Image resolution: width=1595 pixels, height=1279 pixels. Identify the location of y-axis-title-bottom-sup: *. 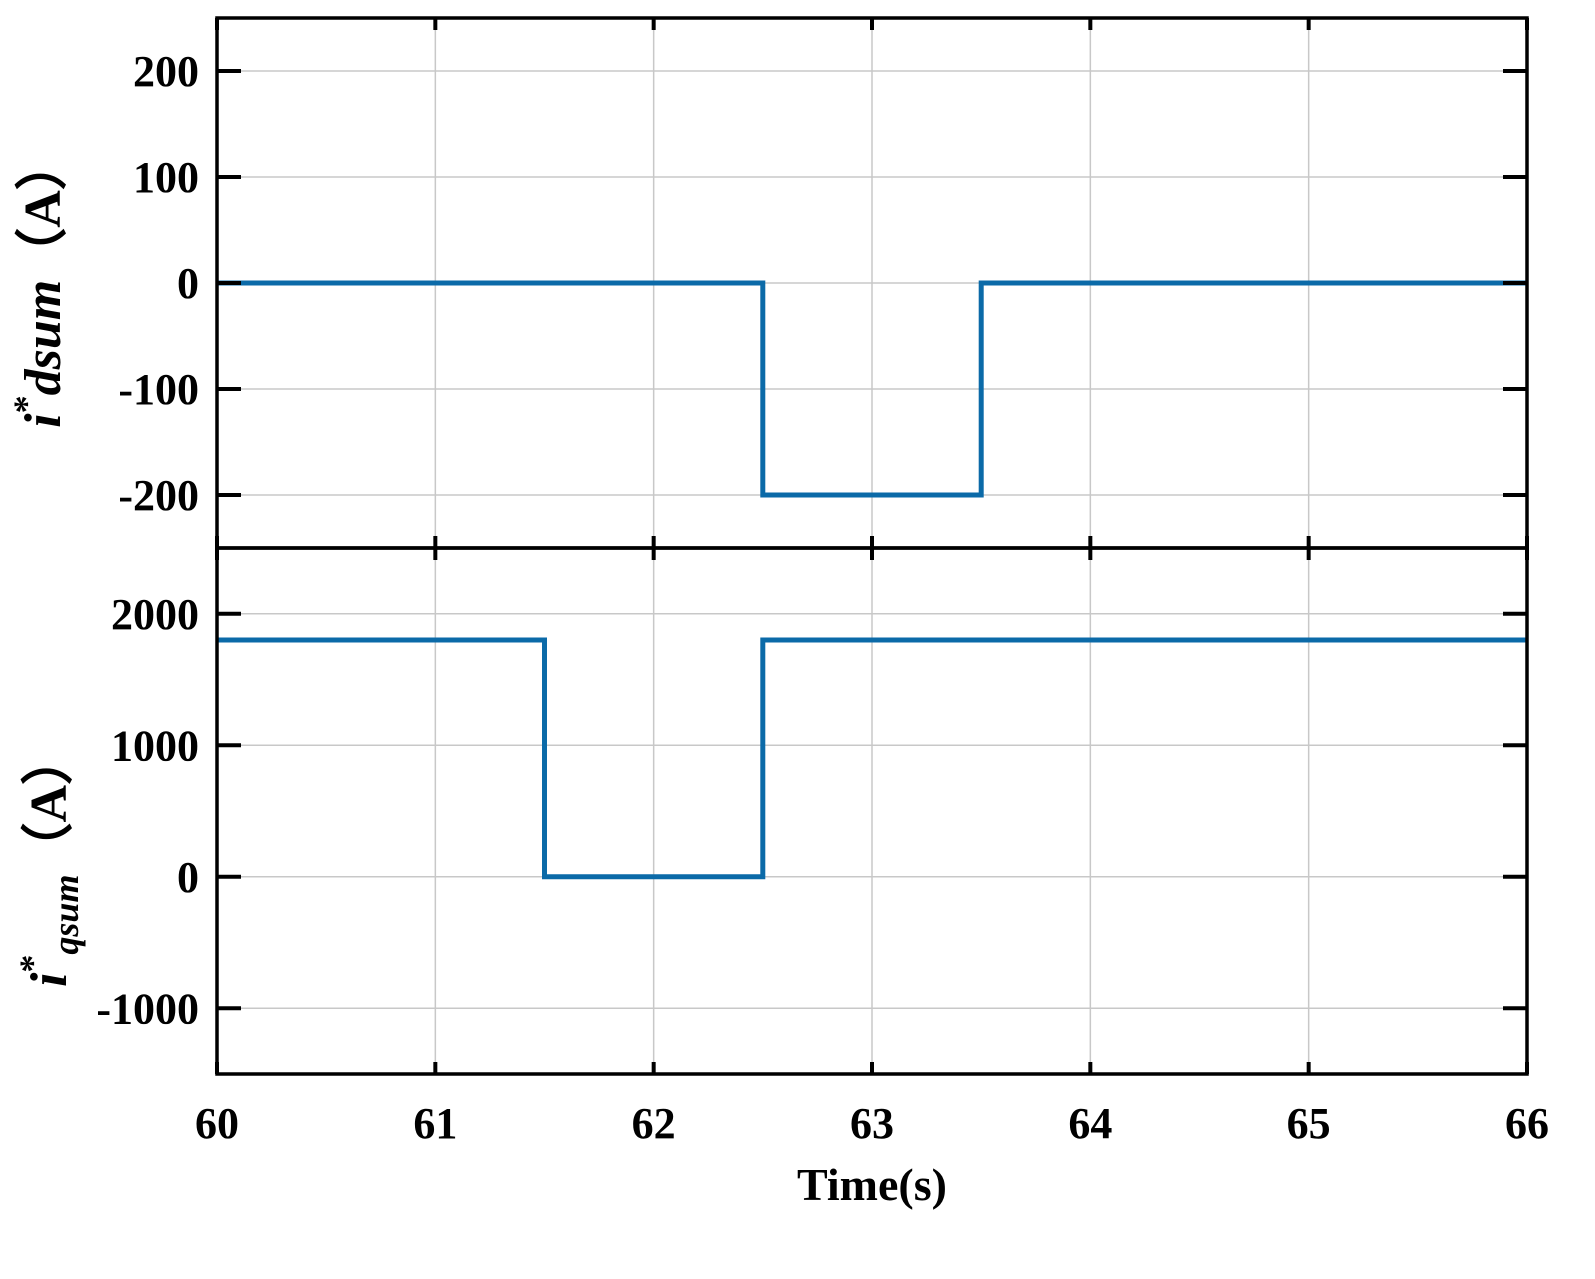
(32, 964).